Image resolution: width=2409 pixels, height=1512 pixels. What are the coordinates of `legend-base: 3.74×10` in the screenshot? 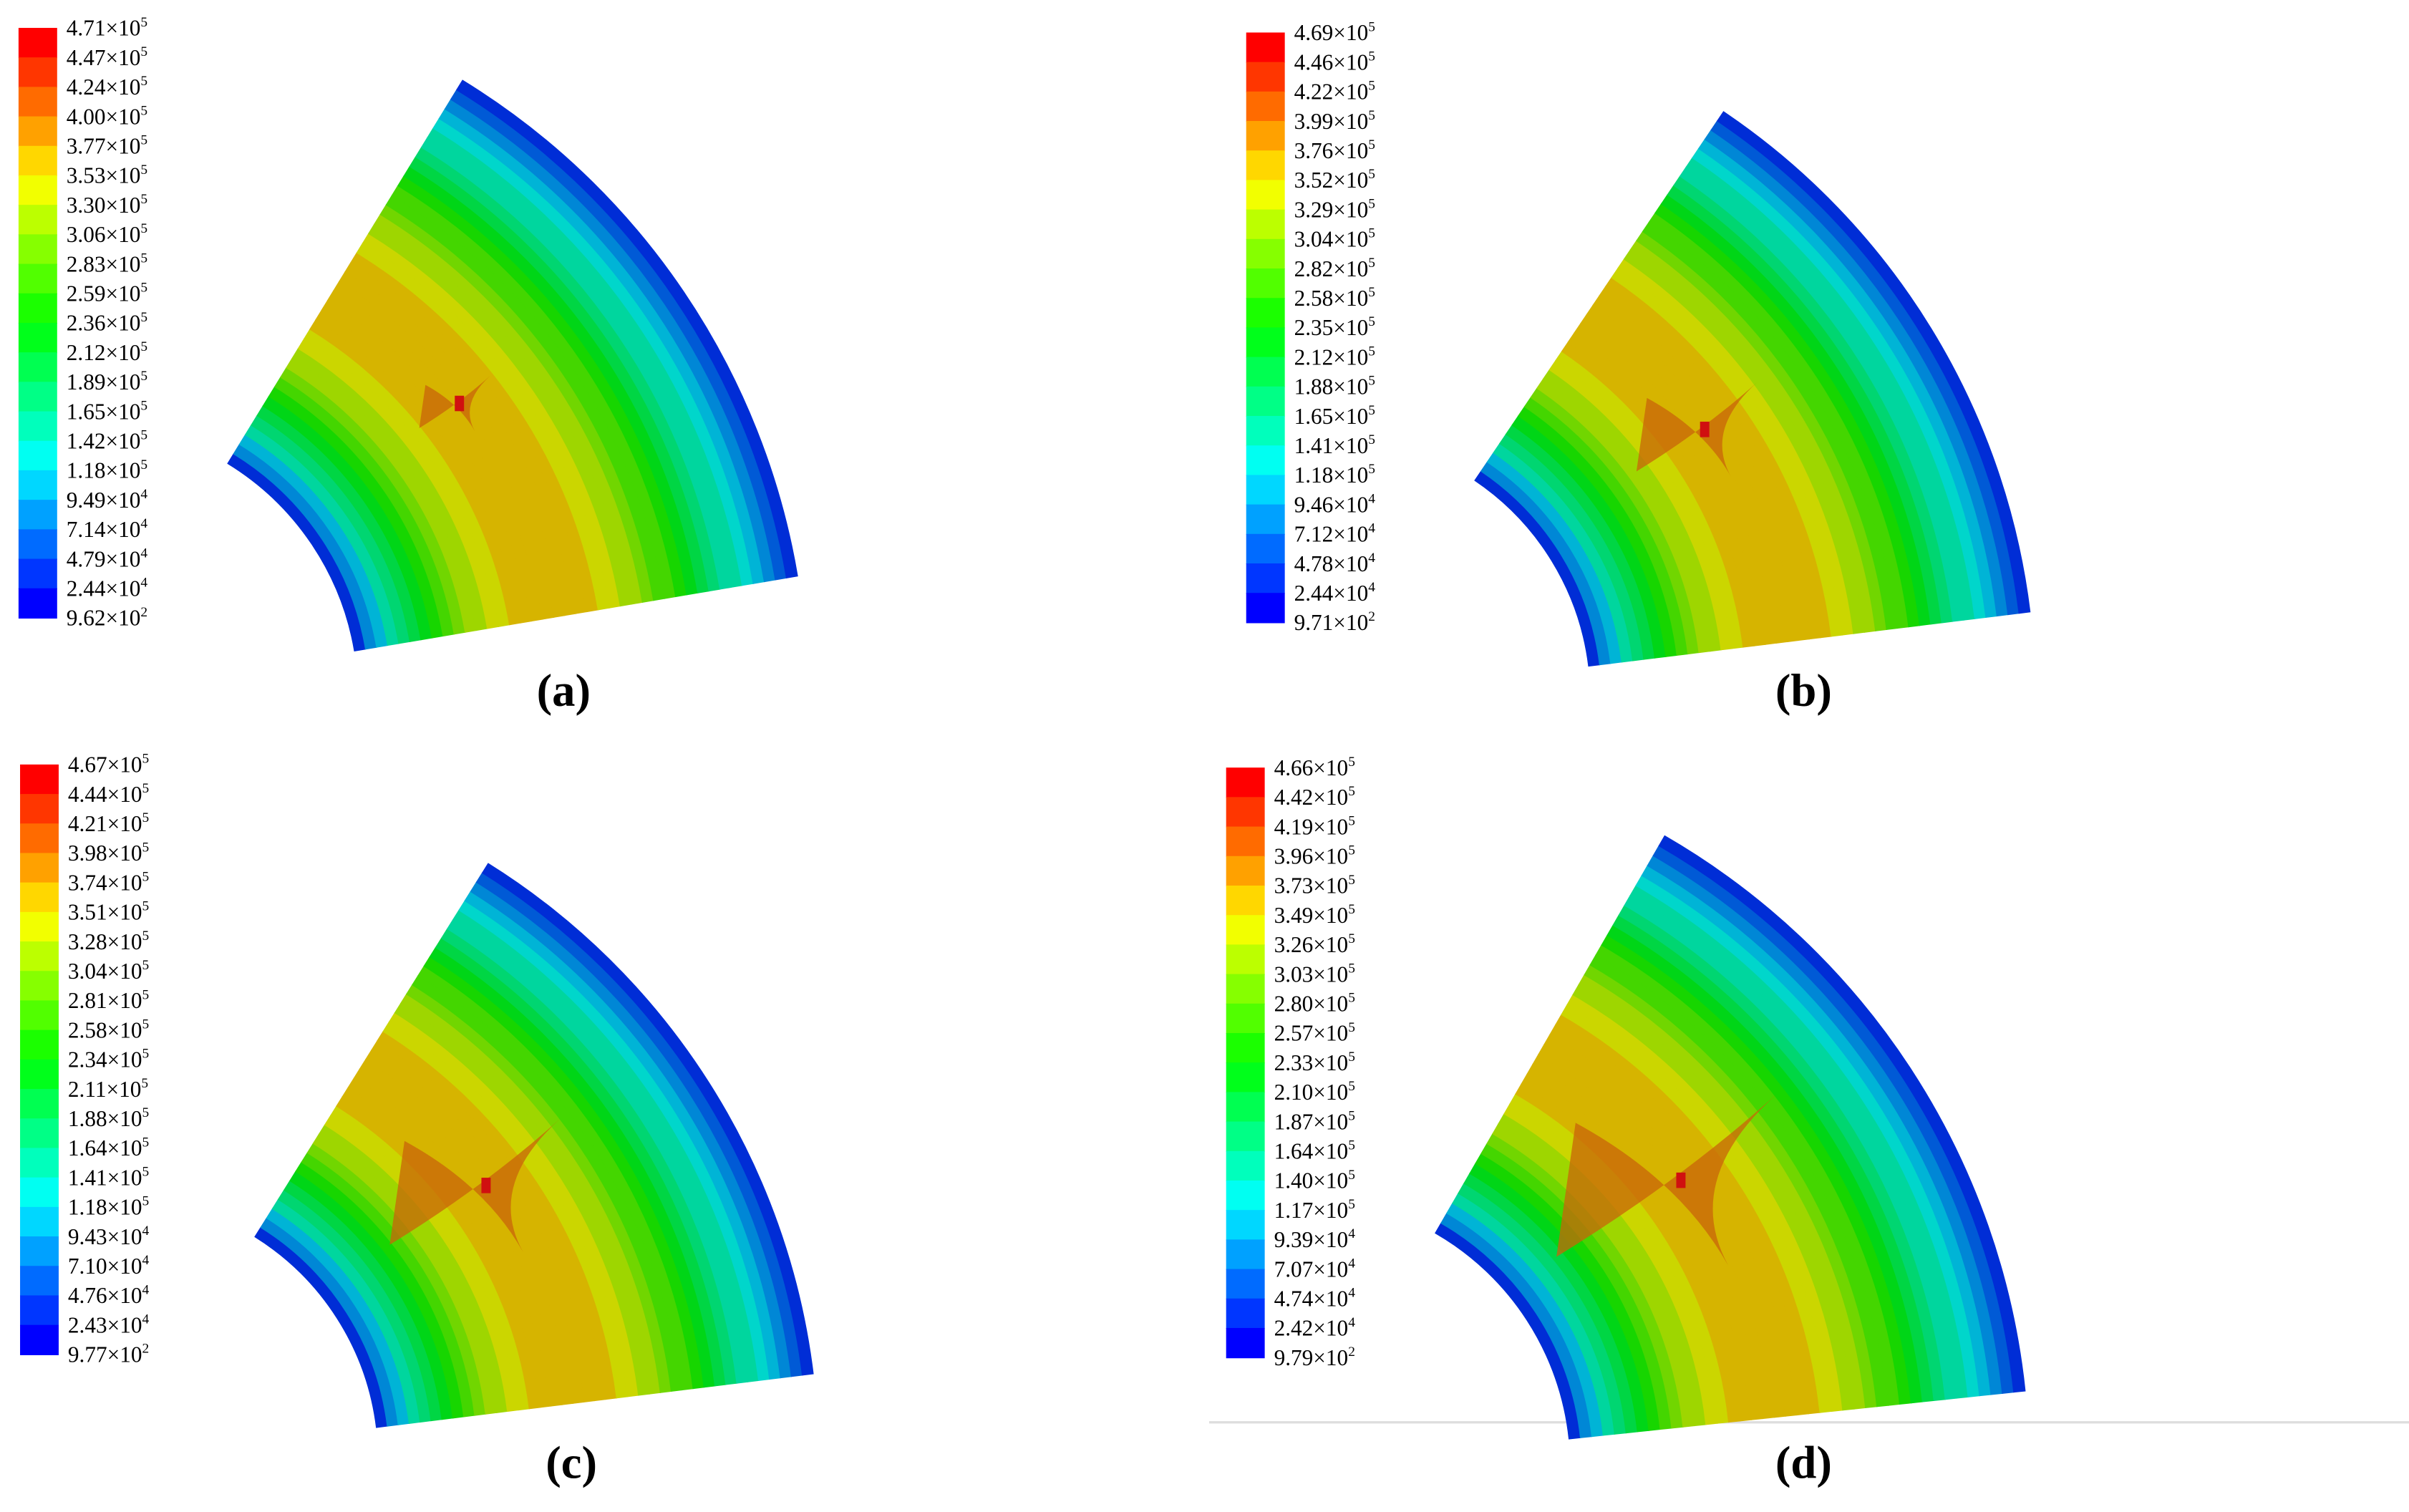 It's located at (105, 882).